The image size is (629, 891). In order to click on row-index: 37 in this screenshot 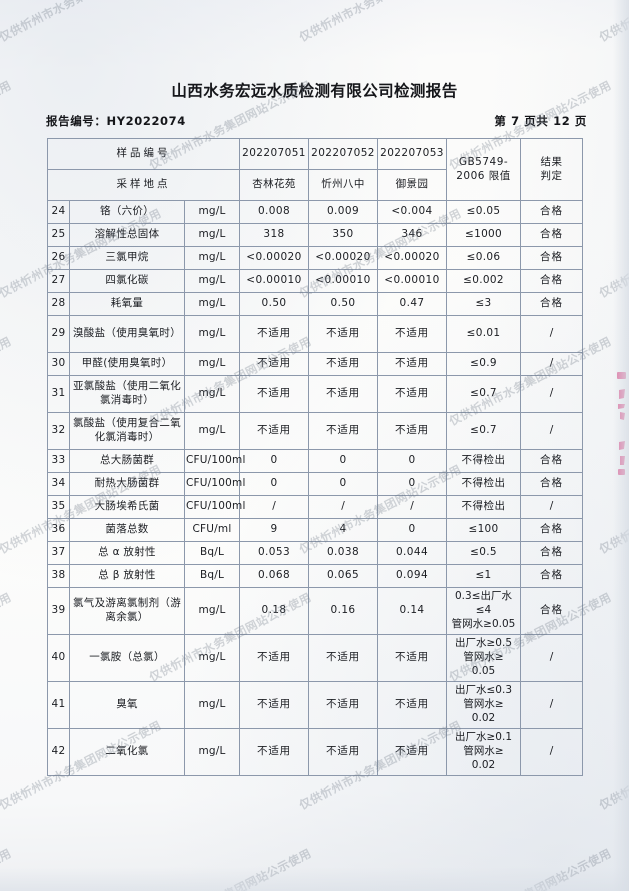, I will do `click(58, 553)`.